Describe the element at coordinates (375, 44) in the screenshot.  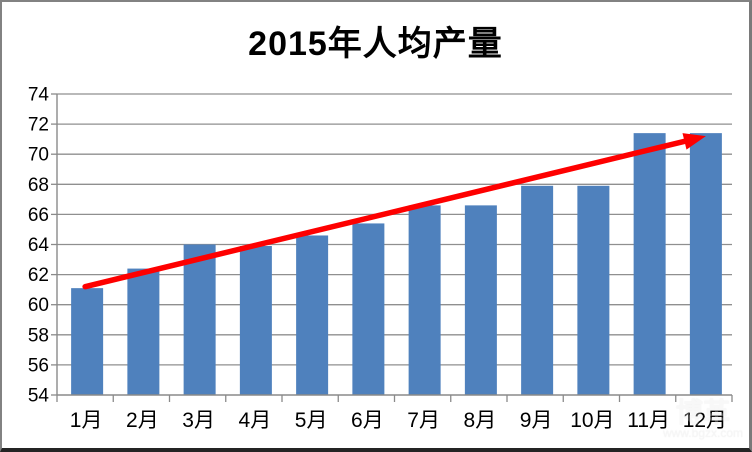
I see `chart-title: 2015年人均产量` at that location.